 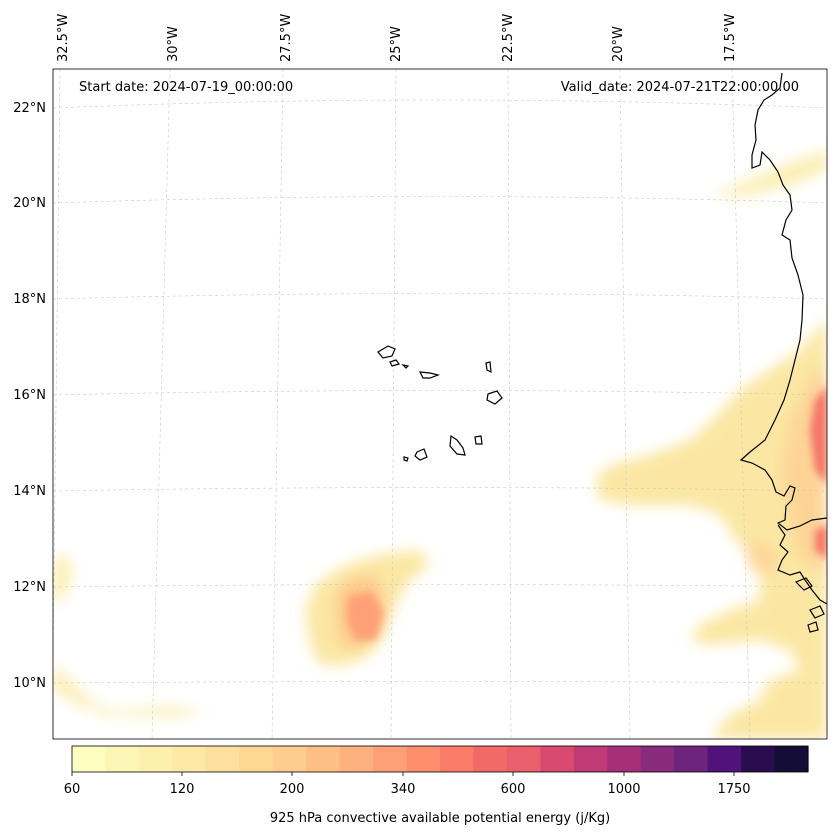 I want to click on valid-date-label: Valid_date: 2024-07-21T22:00:00.00, so click(x=680, y=87).